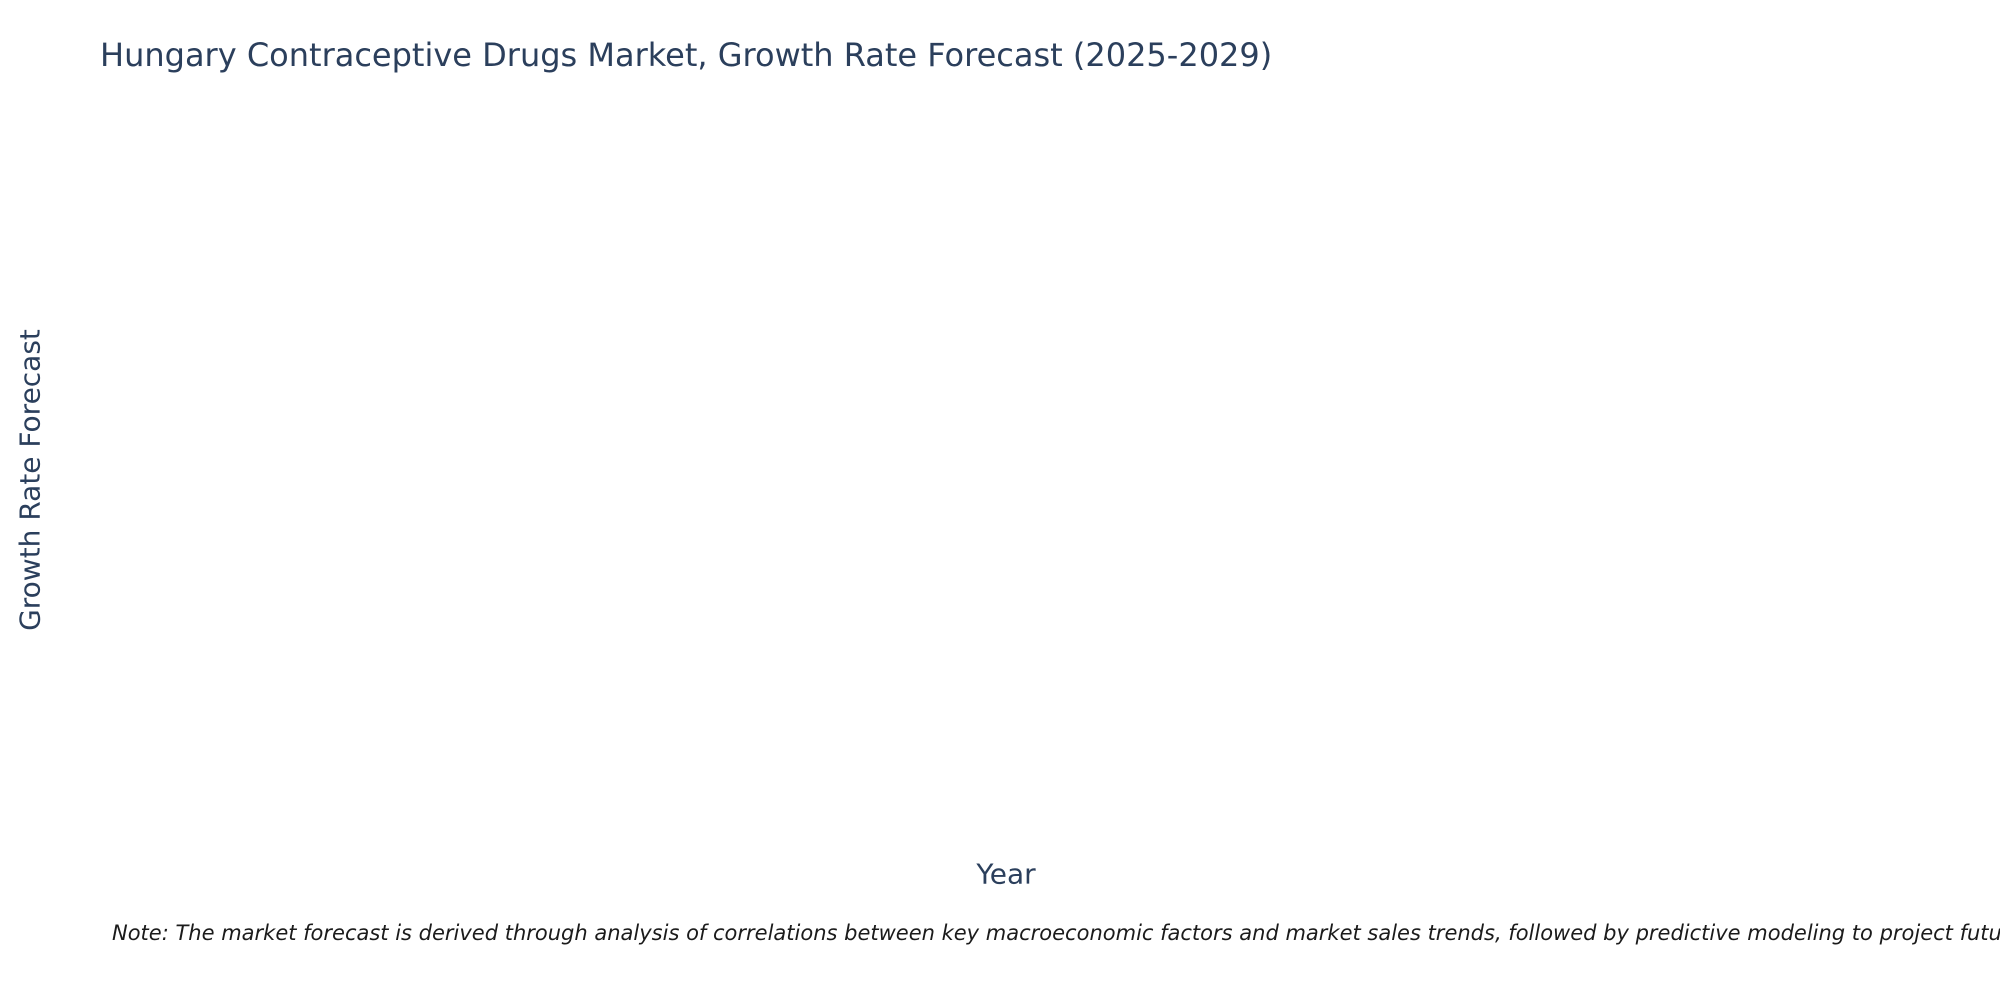  Describe the element at coordinates (1006, 874) in the screenshot. I see `x-axis-title: Year` at that location.